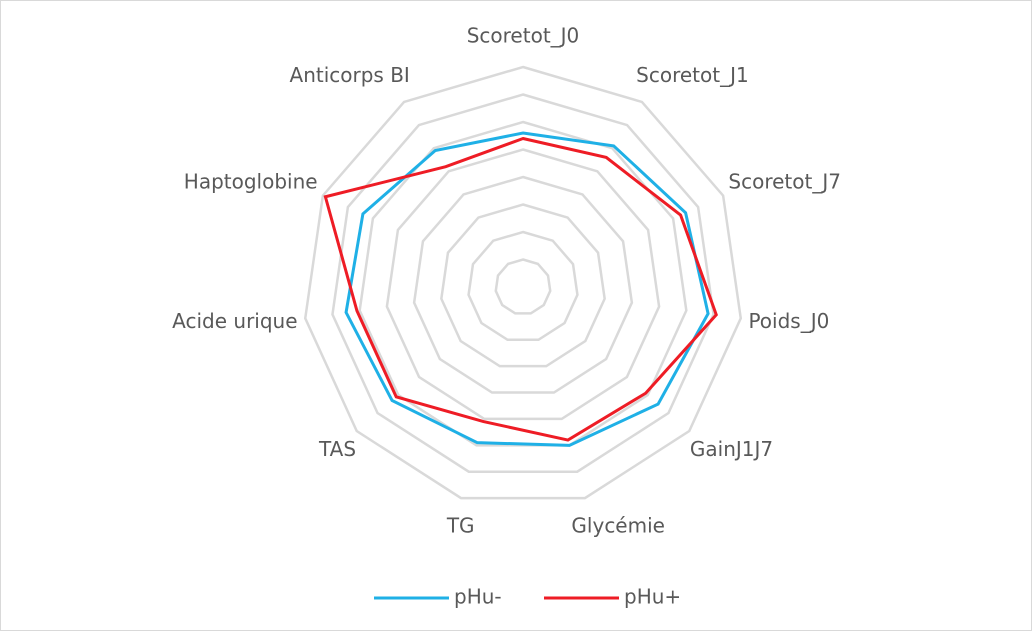 The width and height of the screenshot is (1032, 634). I want to click on axis-label: Poids_J0, so click(788, 321).